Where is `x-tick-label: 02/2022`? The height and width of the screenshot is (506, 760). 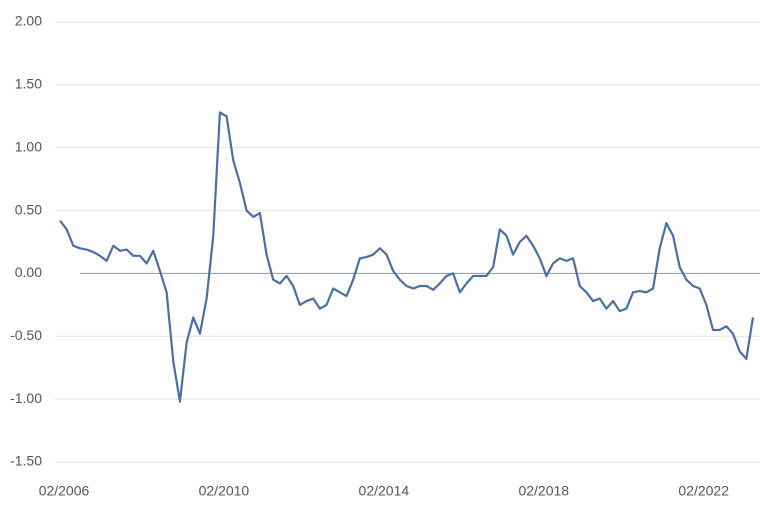
x-tick-label: 02/2022 is located at coordinates (703, 491).